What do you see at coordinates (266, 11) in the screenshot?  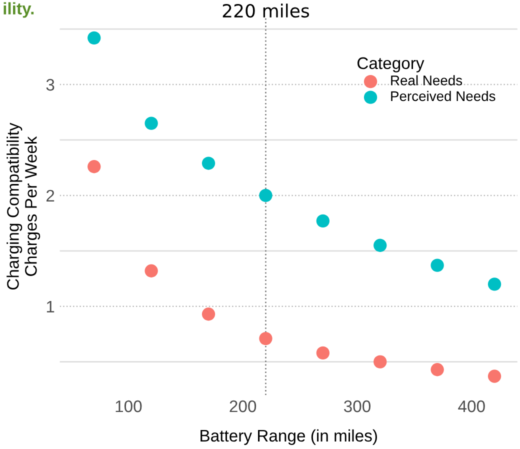 I see `ref-line-label: 220 miles` at bounding box center [266, 11].